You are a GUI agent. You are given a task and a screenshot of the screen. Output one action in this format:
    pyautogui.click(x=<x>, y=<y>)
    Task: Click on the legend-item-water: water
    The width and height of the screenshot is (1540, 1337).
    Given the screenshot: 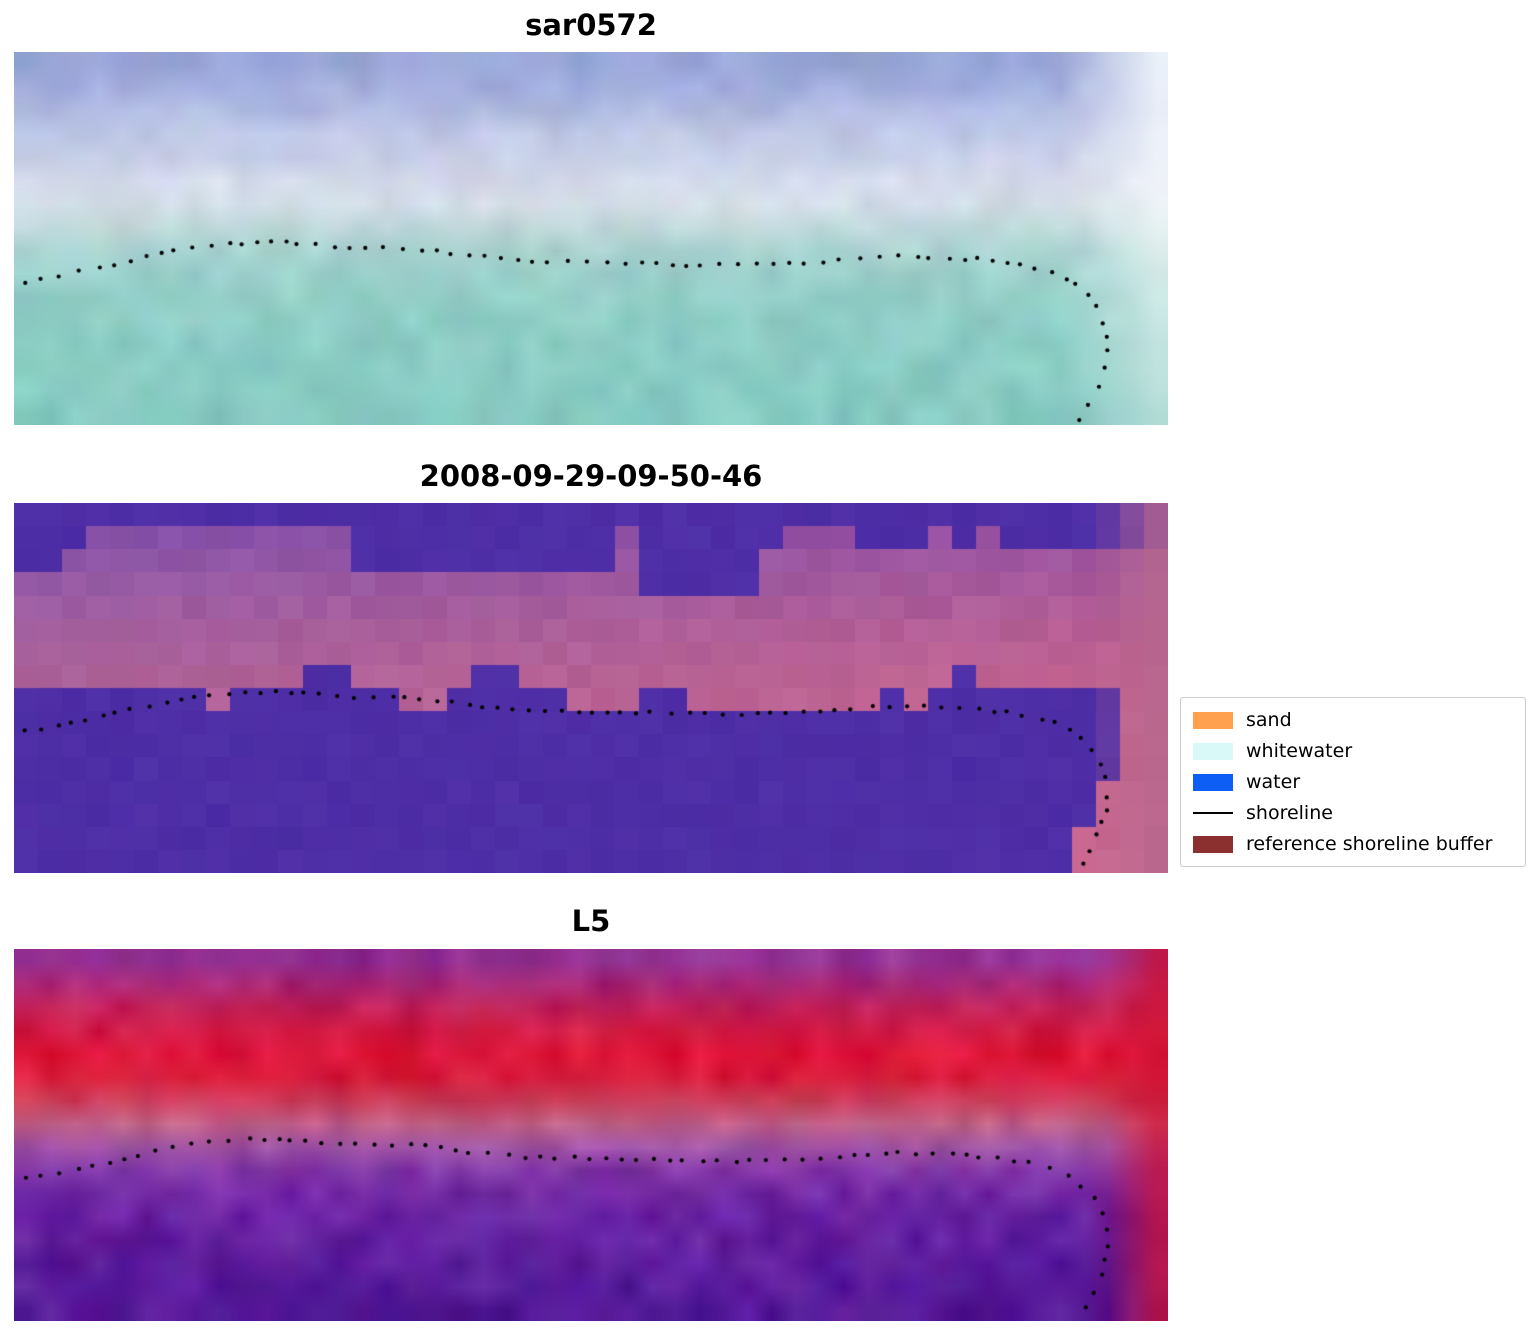 What is the action you would take?
    pyautogui.click(x=1353, y=782)
    